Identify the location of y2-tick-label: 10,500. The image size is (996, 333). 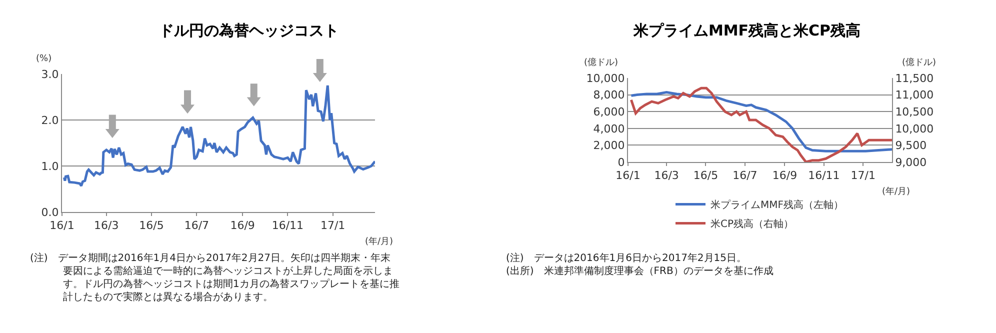
(914, 111).